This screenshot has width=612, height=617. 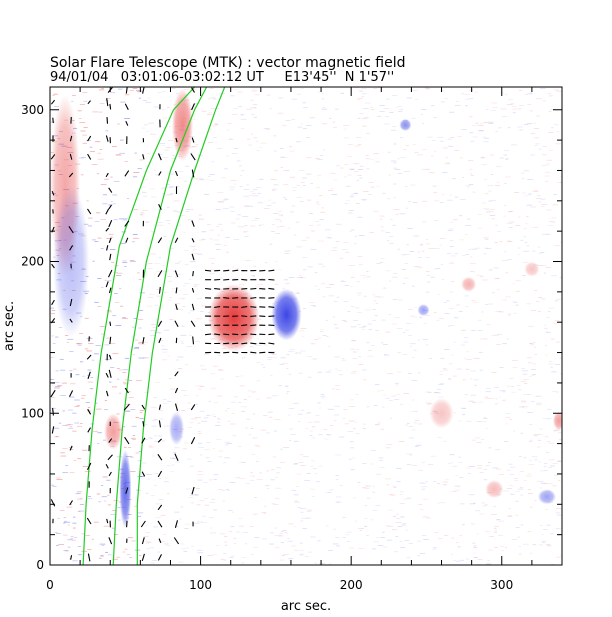 I want to click on contour-inner, so click(x=181, y=326).